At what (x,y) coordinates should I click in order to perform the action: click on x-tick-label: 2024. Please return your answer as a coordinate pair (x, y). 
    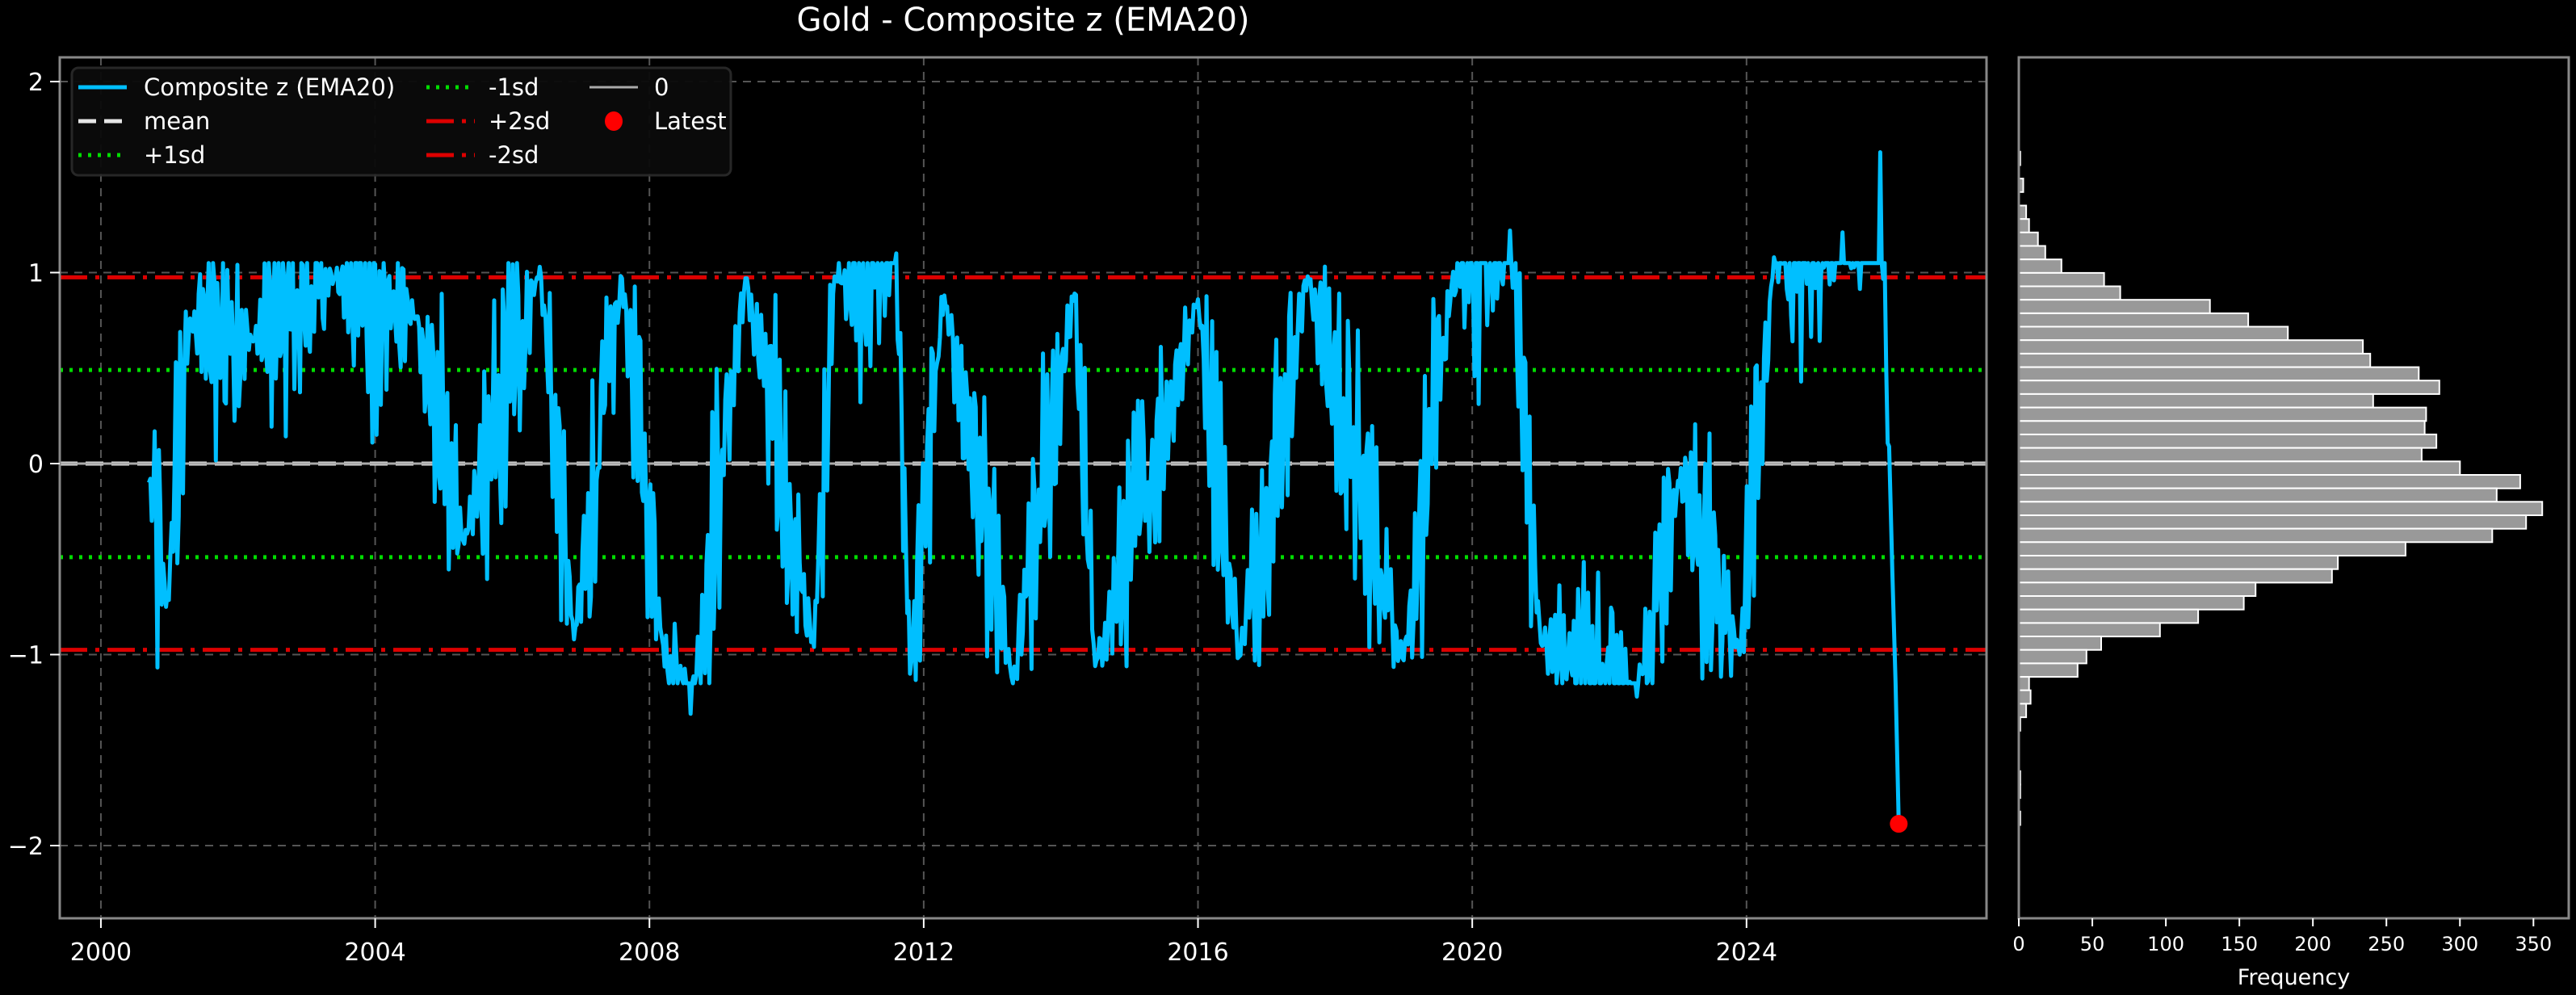
    Looking at the image, I should click on (1746, 952).